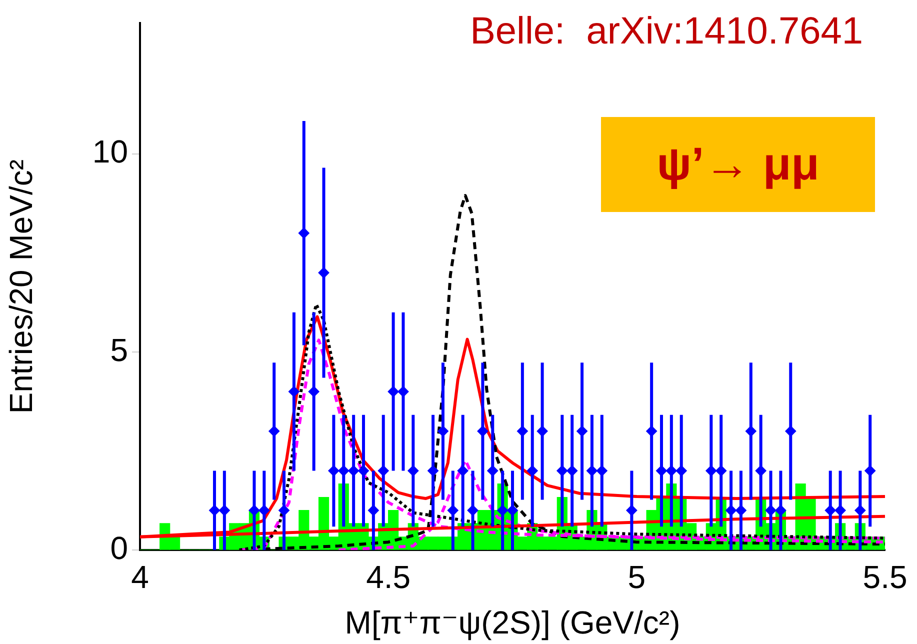 The image size is (917, 644). Describe the element at coordinates (119, 350) in the screenshot. I see `y-tick-label: 5` at that location.